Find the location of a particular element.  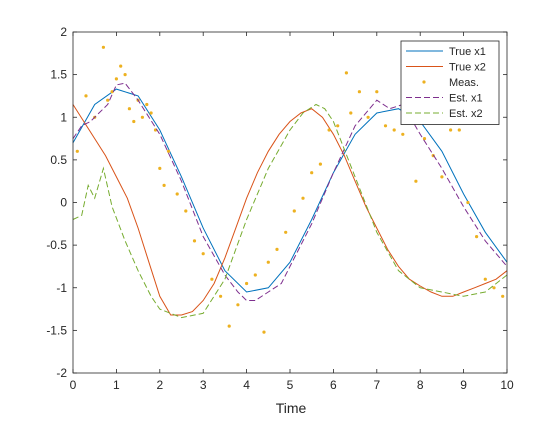

y-tick-label: 1 is located at coordinates (63, 117).